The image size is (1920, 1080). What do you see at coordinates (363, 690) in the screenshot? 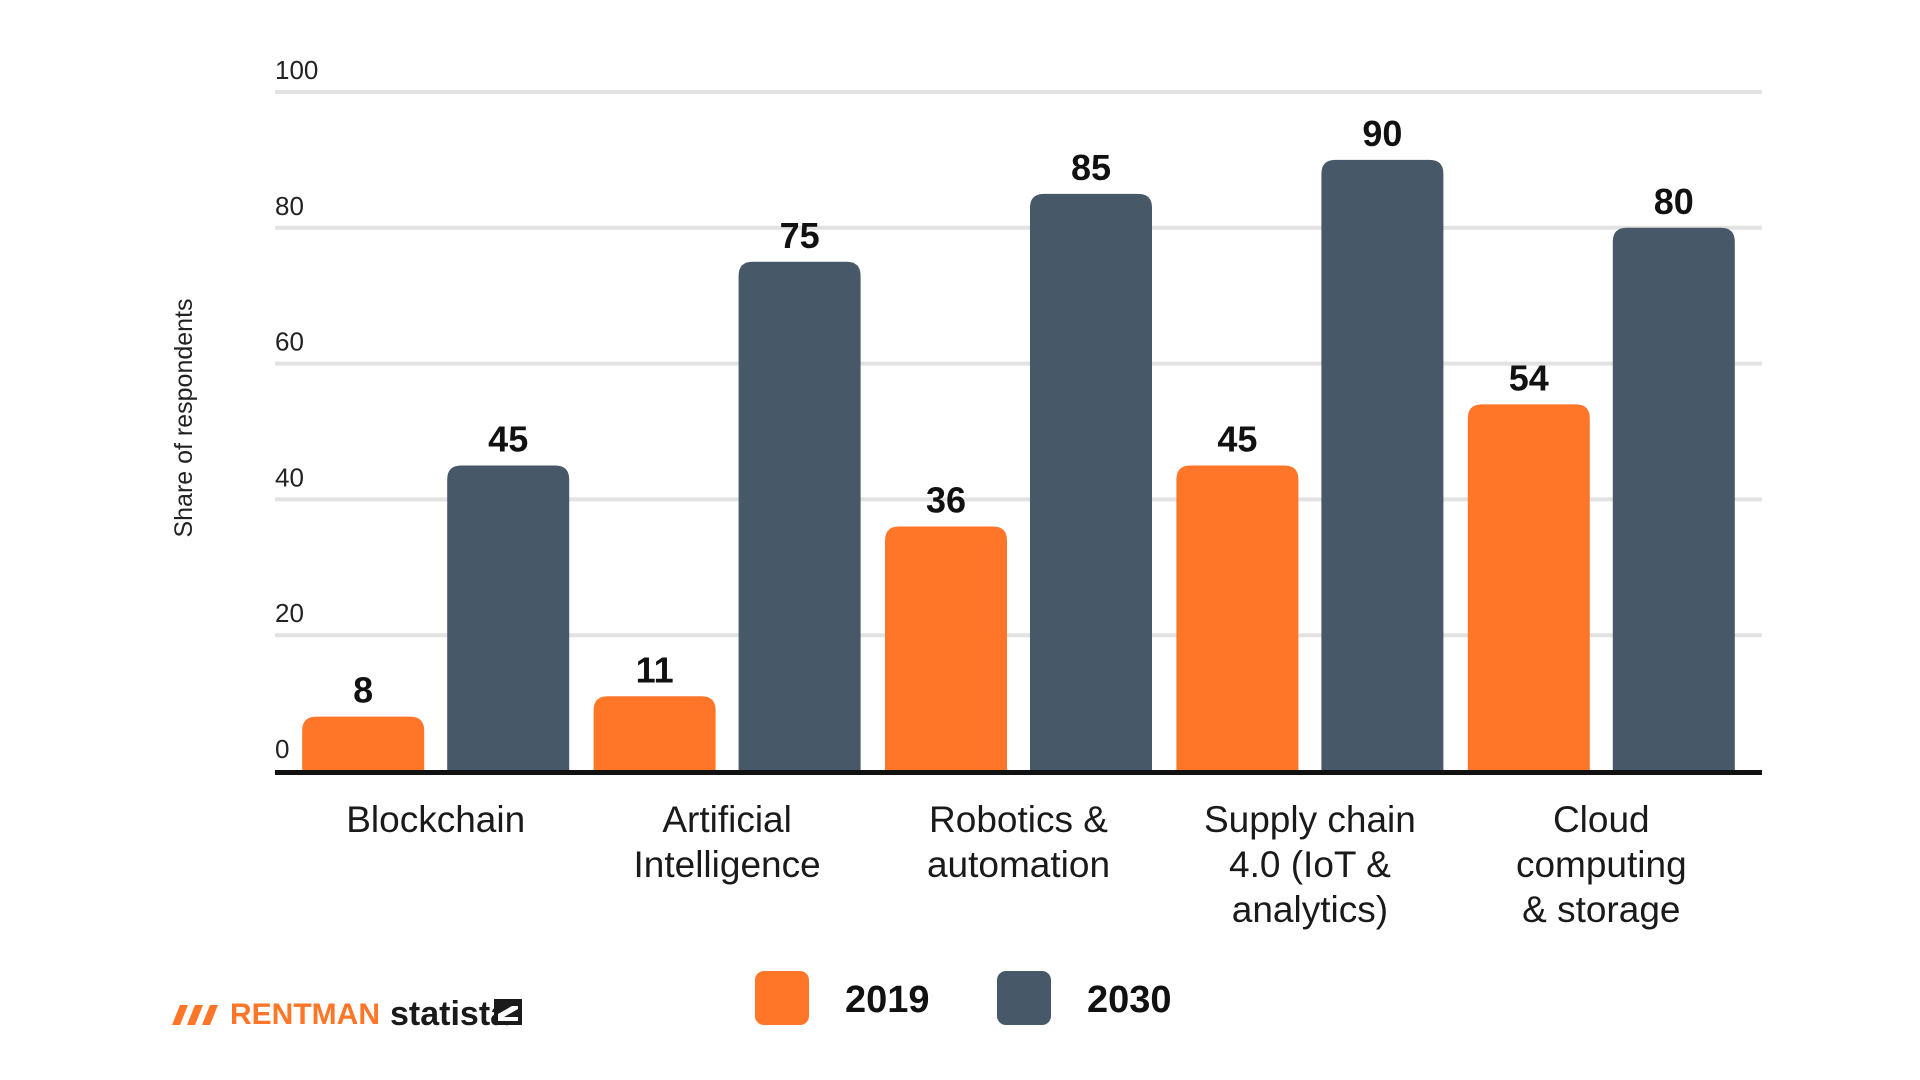
I see `data-label: 8` at bounding box center [363, 690].